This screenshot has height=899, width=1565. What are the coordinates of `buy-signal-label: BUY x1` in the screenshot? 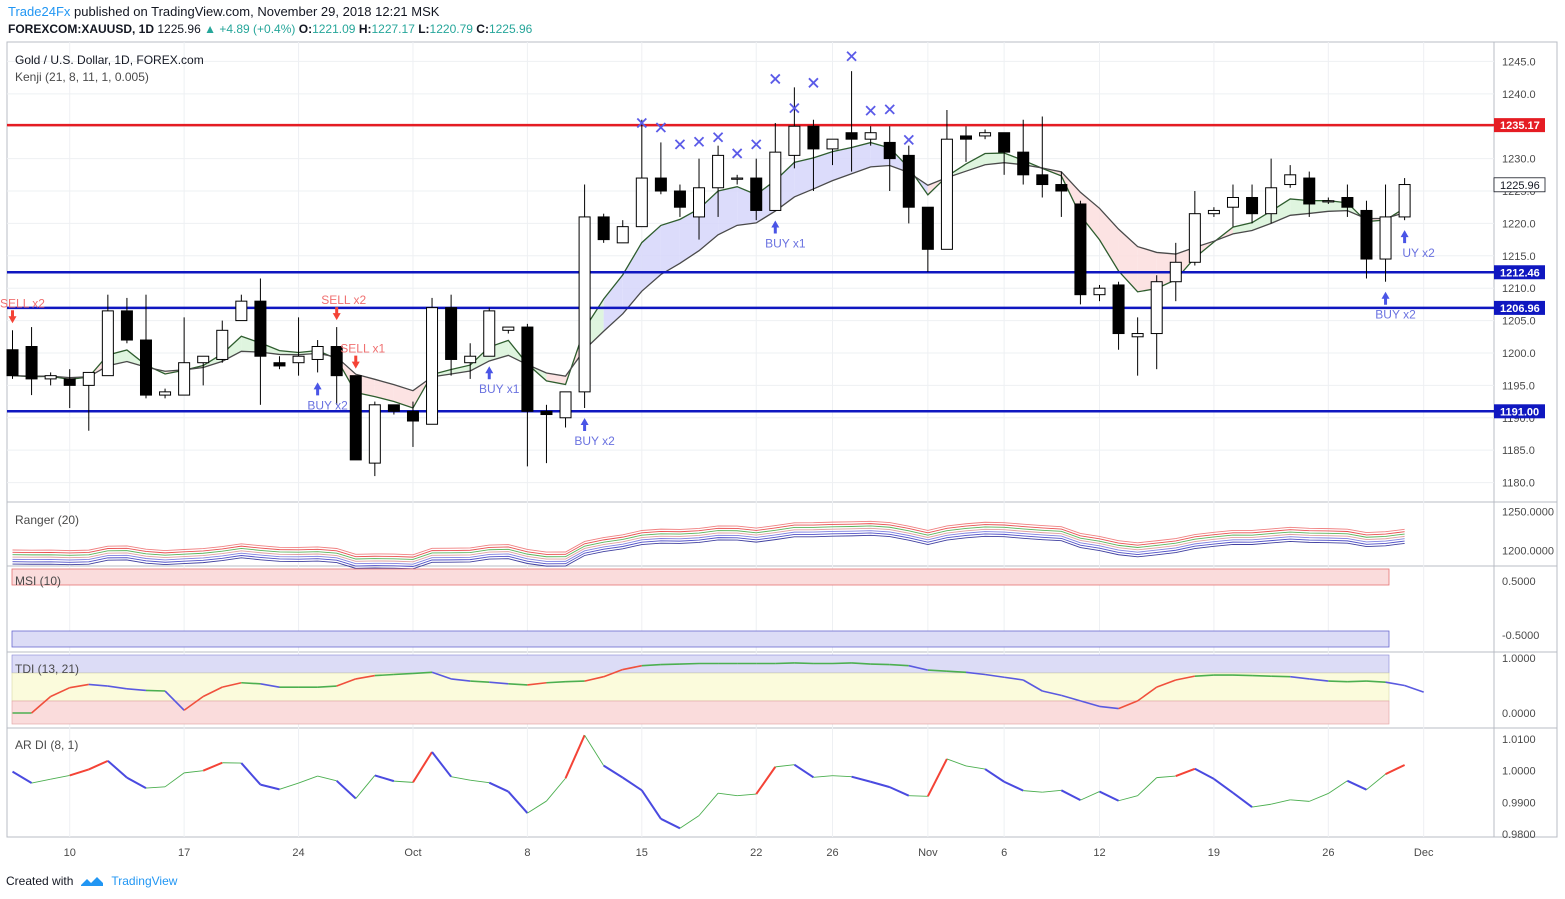 It's located at (499, 389).